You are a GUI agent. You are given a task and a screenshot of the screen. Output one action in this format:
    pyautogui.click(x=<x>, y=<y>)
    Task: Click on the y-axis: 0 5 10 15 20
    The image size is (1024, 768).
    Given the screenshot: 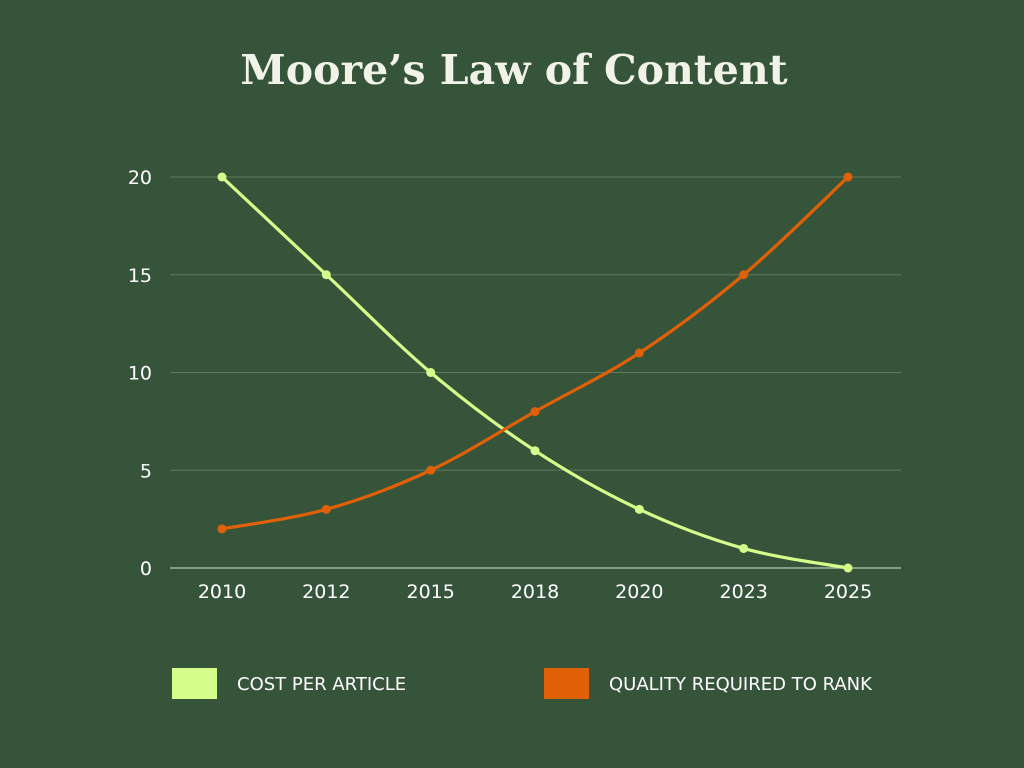 What is the action you would take?
    pyautogui.click(x=140, y=373)
    